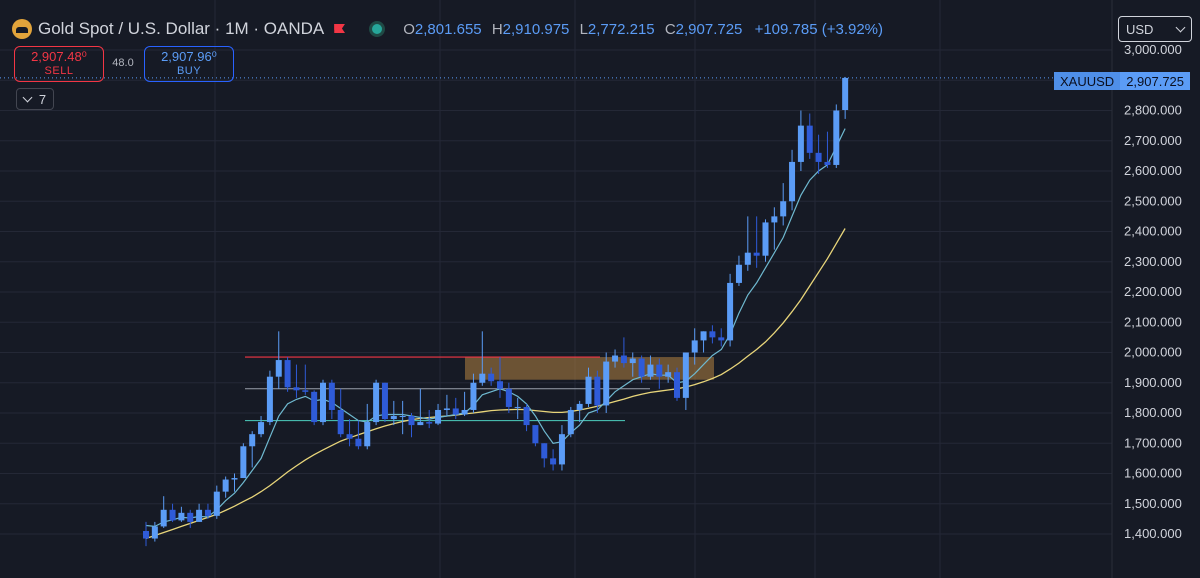 This screenshot has width=1200, height=578. What do you see at coordinates (1140, 29) in the screenshot?
I see `currency-value: USD` at bounding box center [1140, 29].